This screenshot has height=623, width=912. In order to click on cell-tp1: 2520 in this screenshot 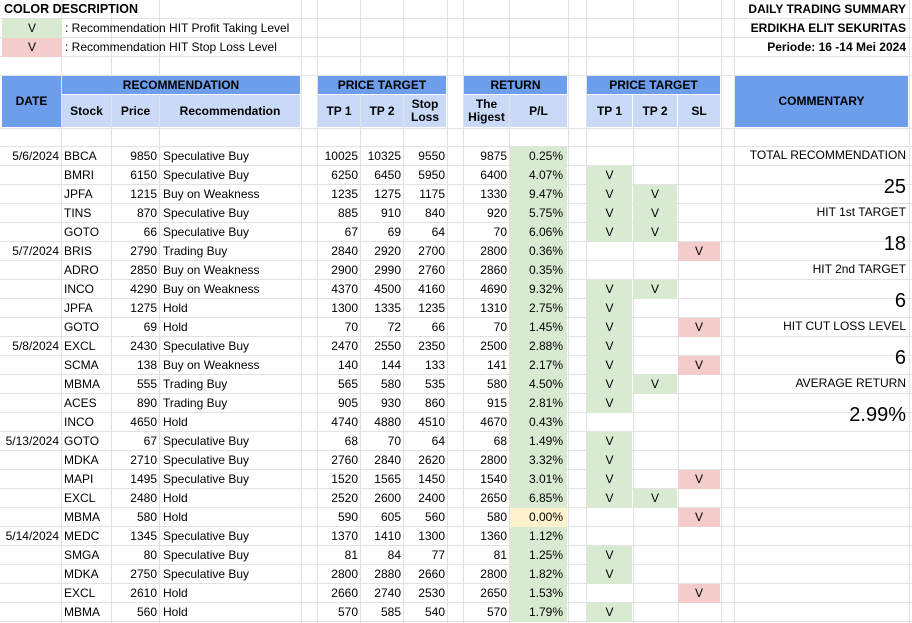, I will do `click(344, 498)`.